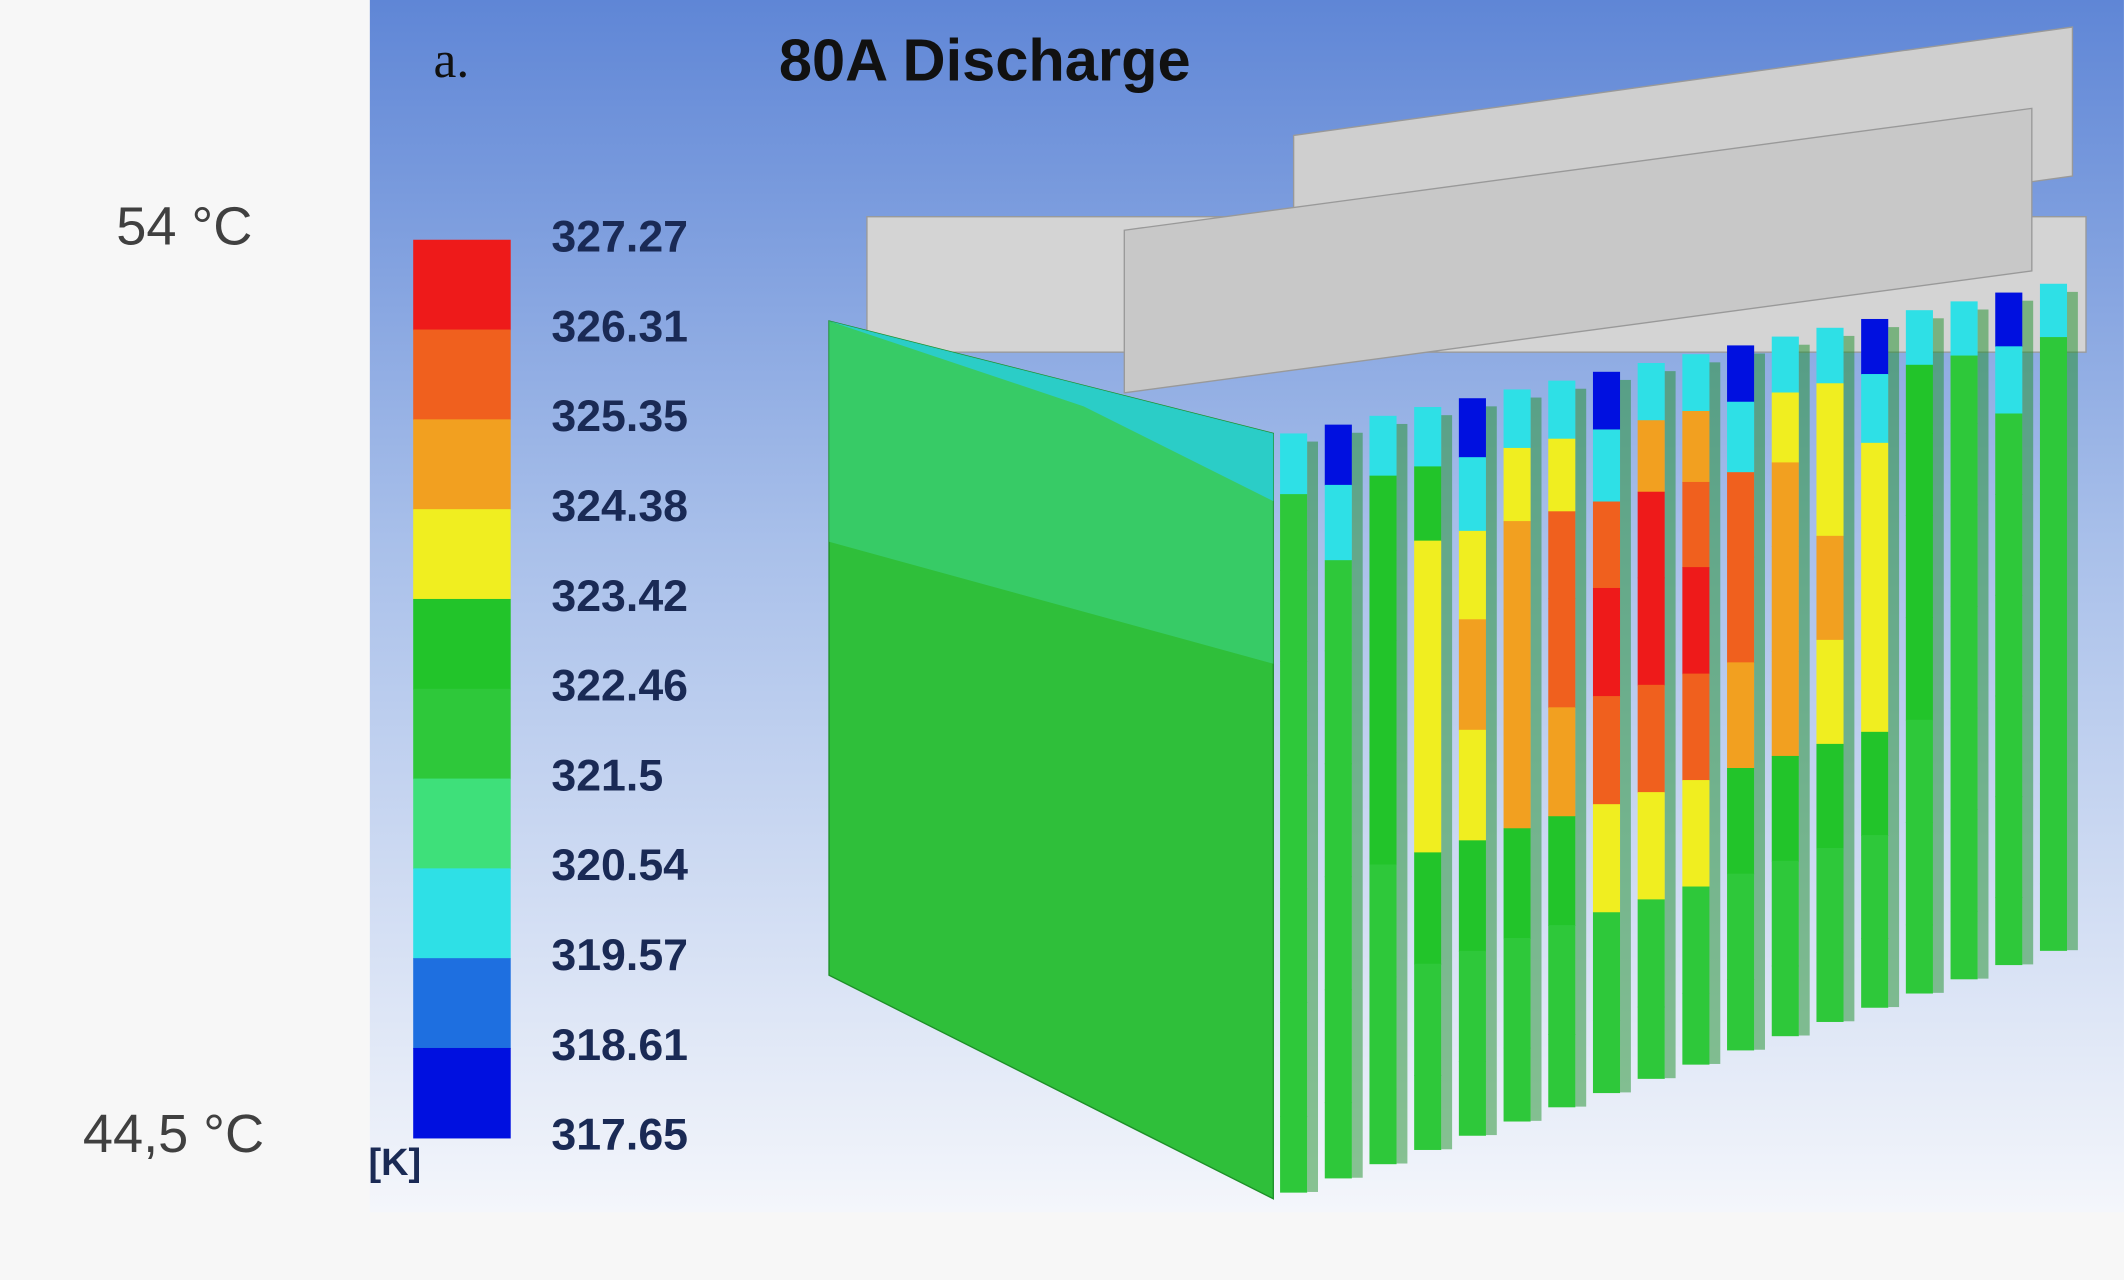 The height and width of the screenshot is (1280, 2124). What do you see at coordinates (619, 326) in the screenshot?
I see `legend-level: 326.31` at bounding box center [619, 326].